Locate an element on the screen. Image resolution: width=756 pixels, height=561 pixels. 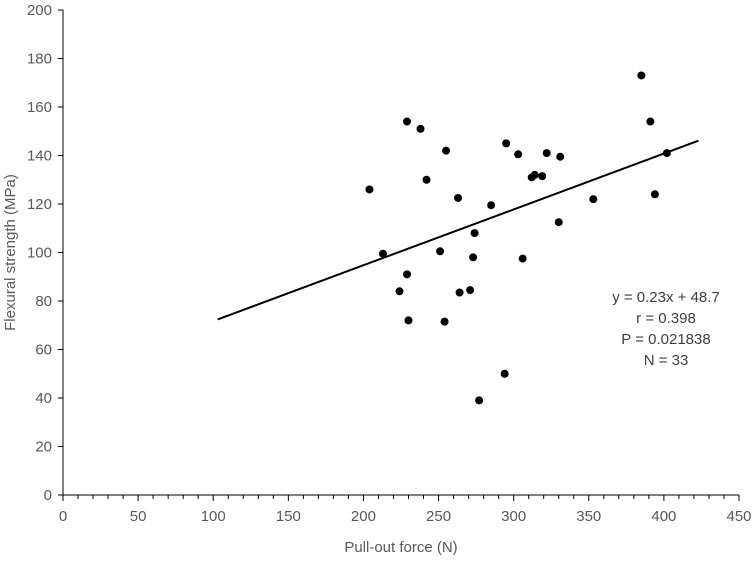
x-tick-label: 250 is located at coordinates (438, 516).